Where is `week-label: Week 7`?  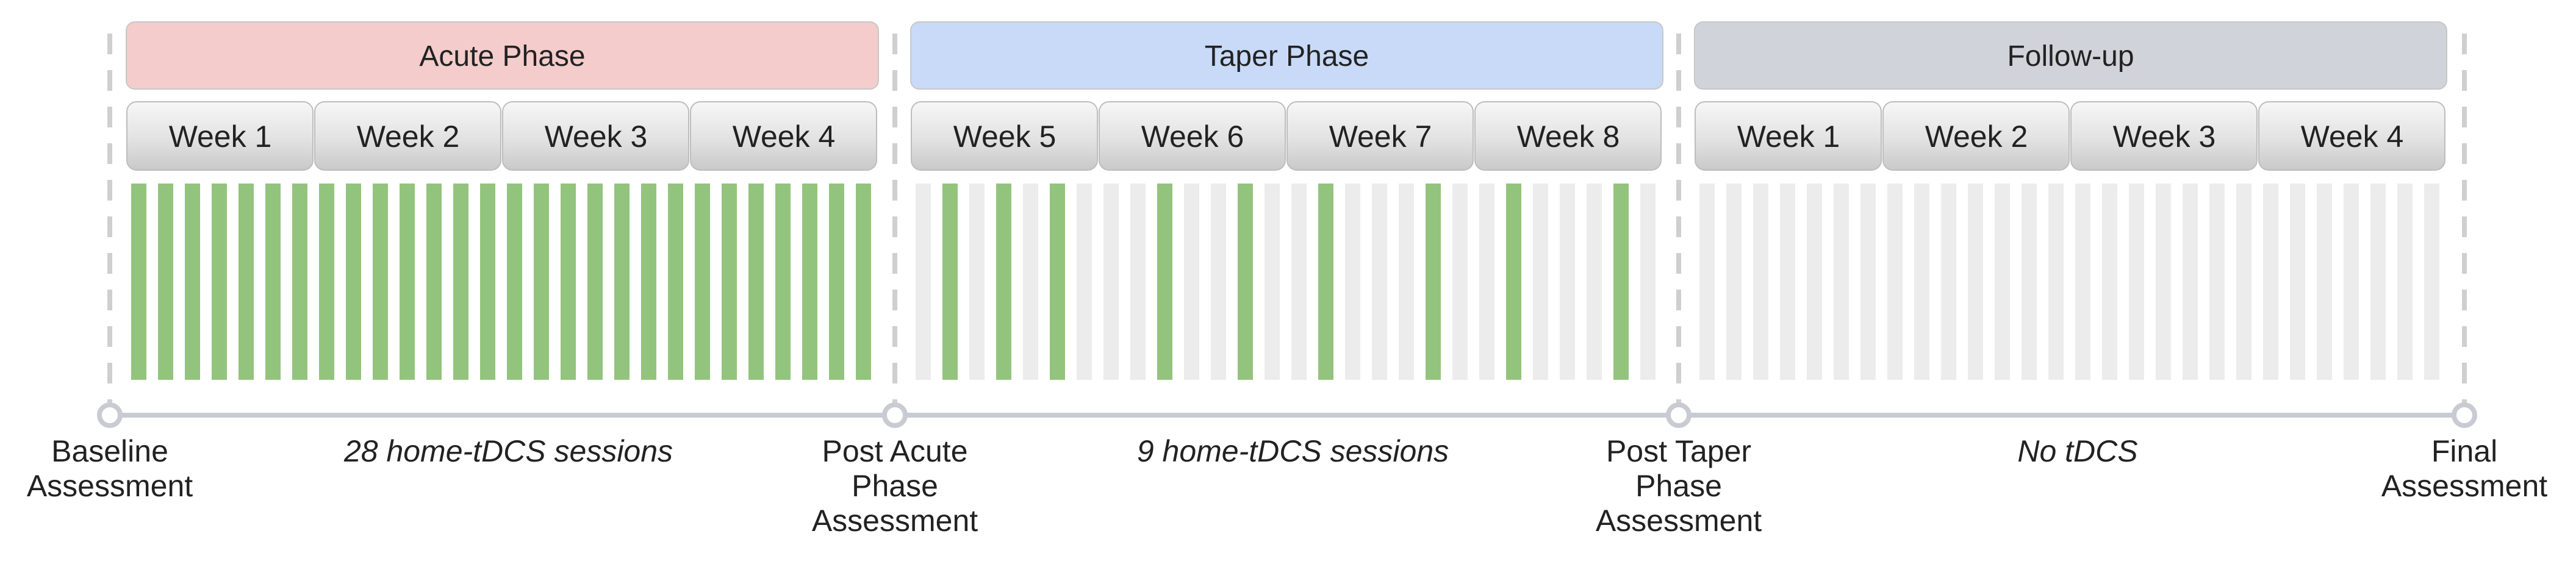
week-label: Week 7 is located at coordinates (1380, 136).